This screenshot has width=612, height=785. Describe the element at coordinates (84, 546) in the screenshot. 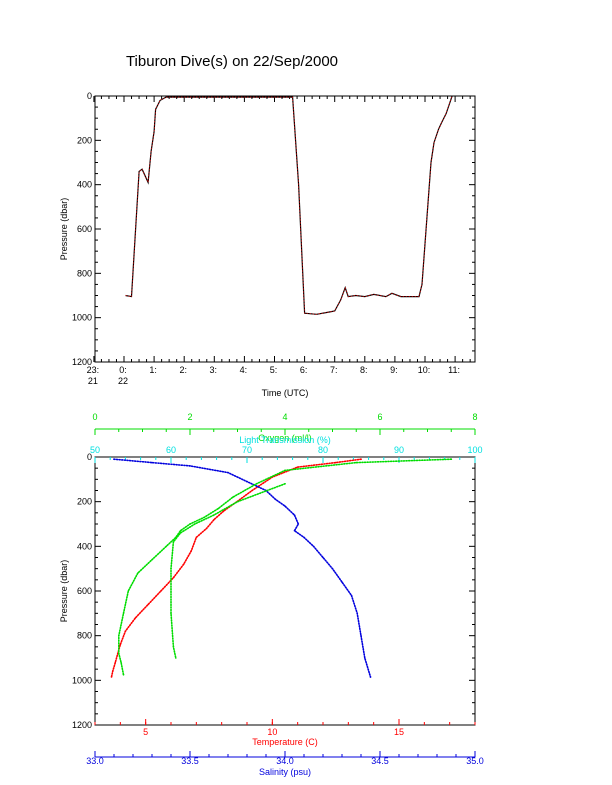

I see `y-tick-label: 400` at that location.